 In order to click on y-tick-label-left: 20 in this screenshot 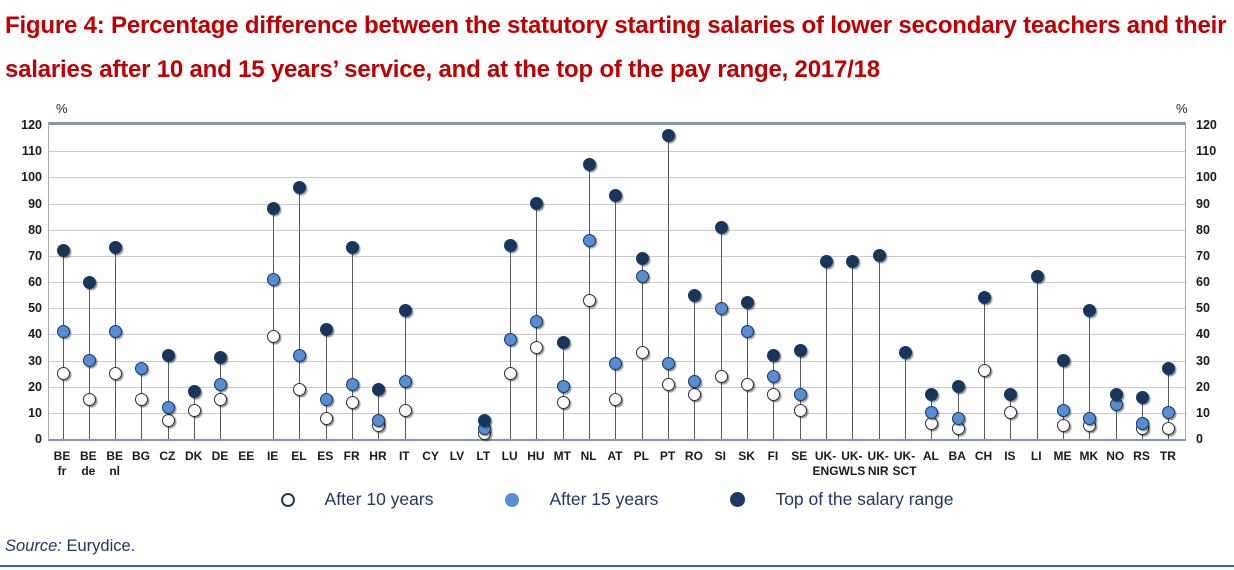, I will do `click(35, 386)`.